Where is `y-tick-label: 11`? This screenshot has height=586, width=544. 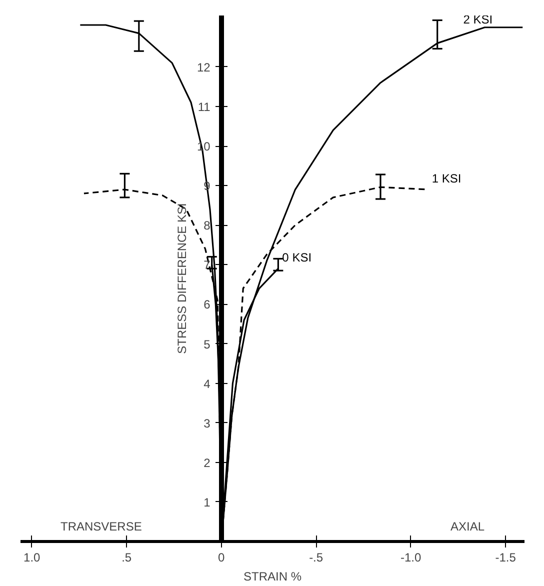 y-tick-label: 11 is located at coordinates (204, 107).